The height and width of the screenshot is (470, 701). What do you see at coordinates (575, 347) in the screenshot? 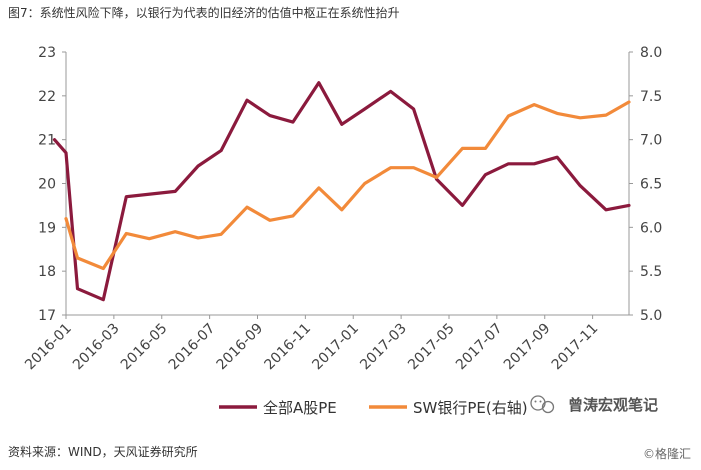
I see `x-tick-label: 2017-11` at bounding box center [575, 347].